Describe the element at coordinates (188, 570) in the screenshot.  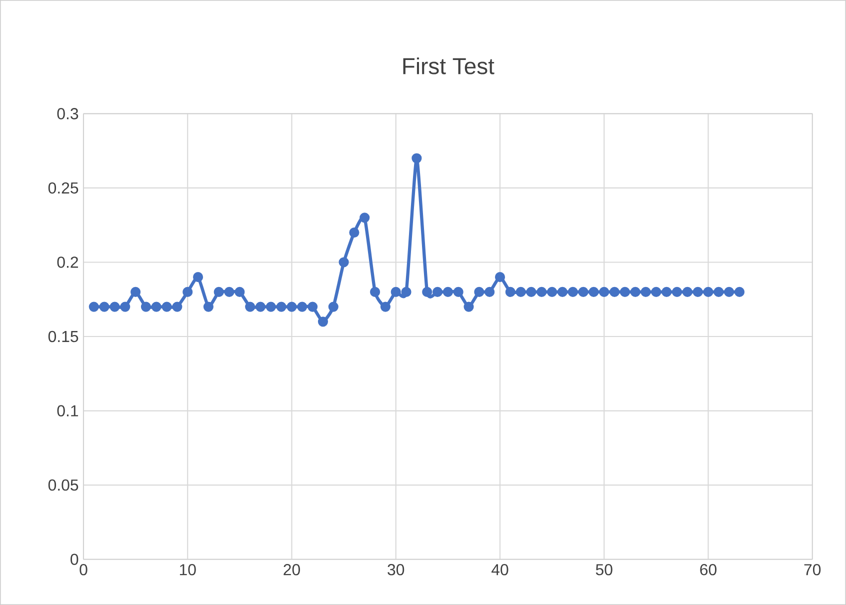
I see `x-tick-label: 10` at that location.